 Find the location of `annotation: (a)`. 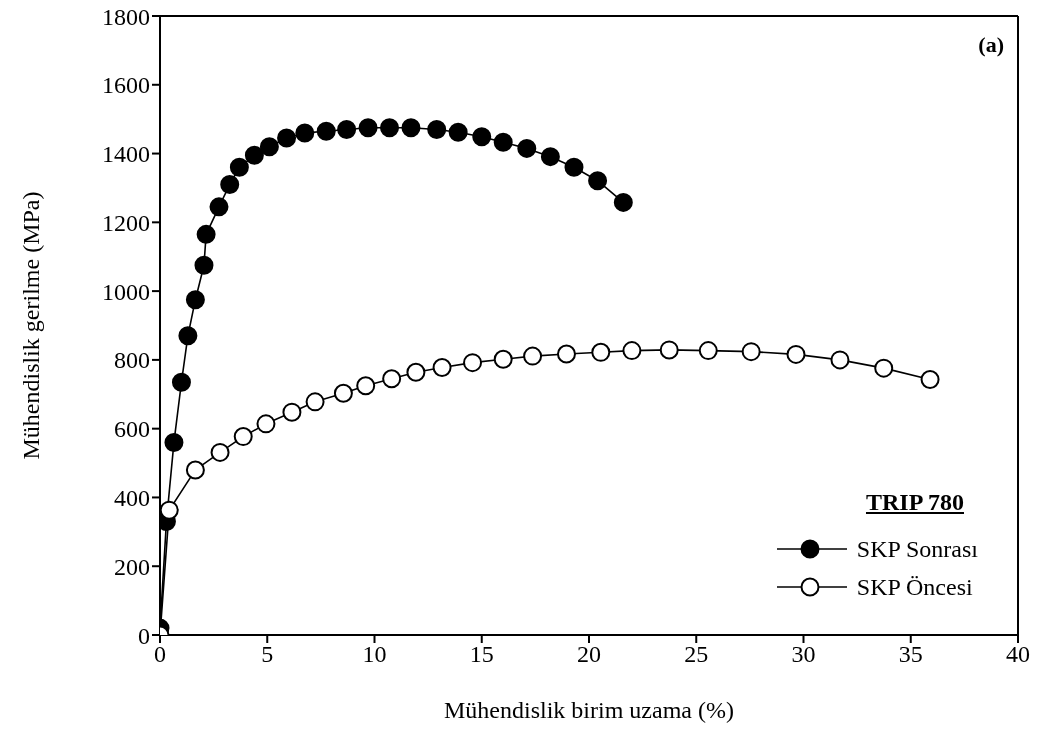

annotation: (a) is located at coordinates (991, 45).